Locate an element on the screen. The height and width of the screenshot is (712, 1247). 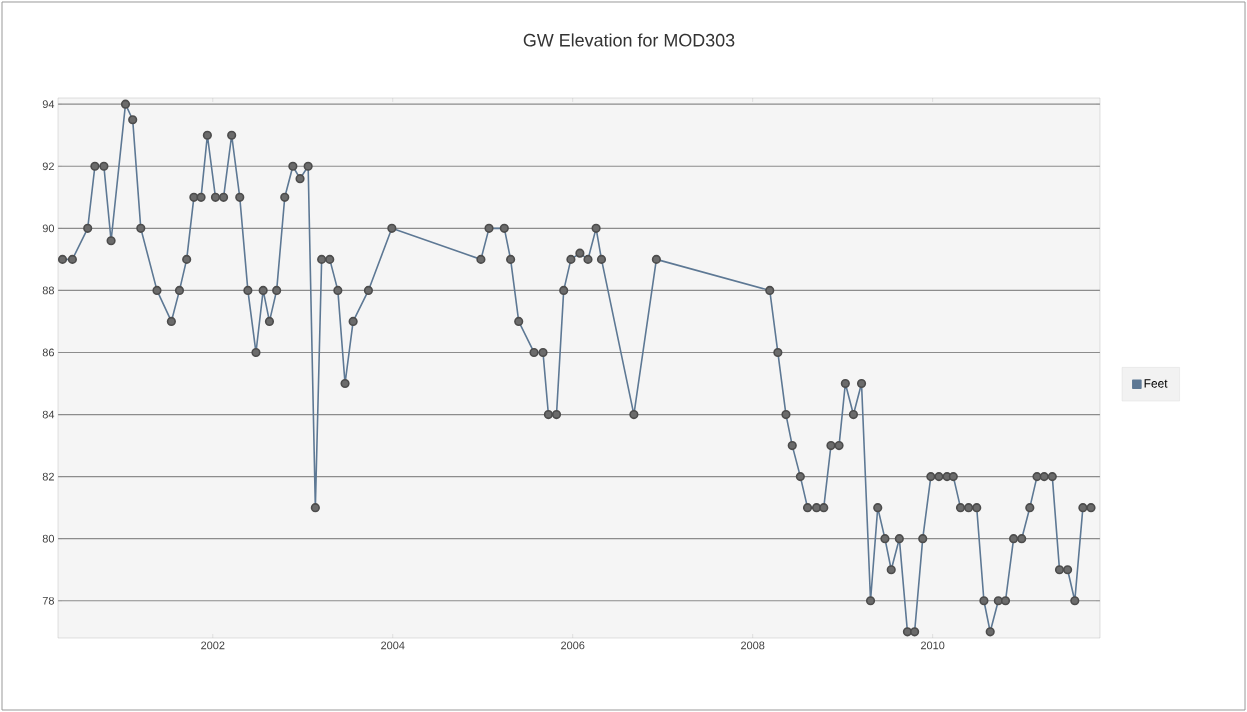
x-tick-label: 2010 is located at coordinates (932, 645).